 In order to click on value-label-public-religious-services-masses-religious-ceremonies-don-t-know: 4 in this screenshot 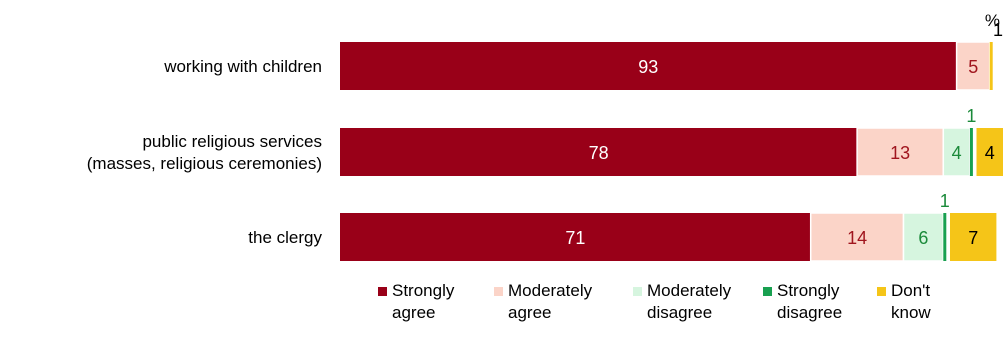, I will do `click(990, 153)`.